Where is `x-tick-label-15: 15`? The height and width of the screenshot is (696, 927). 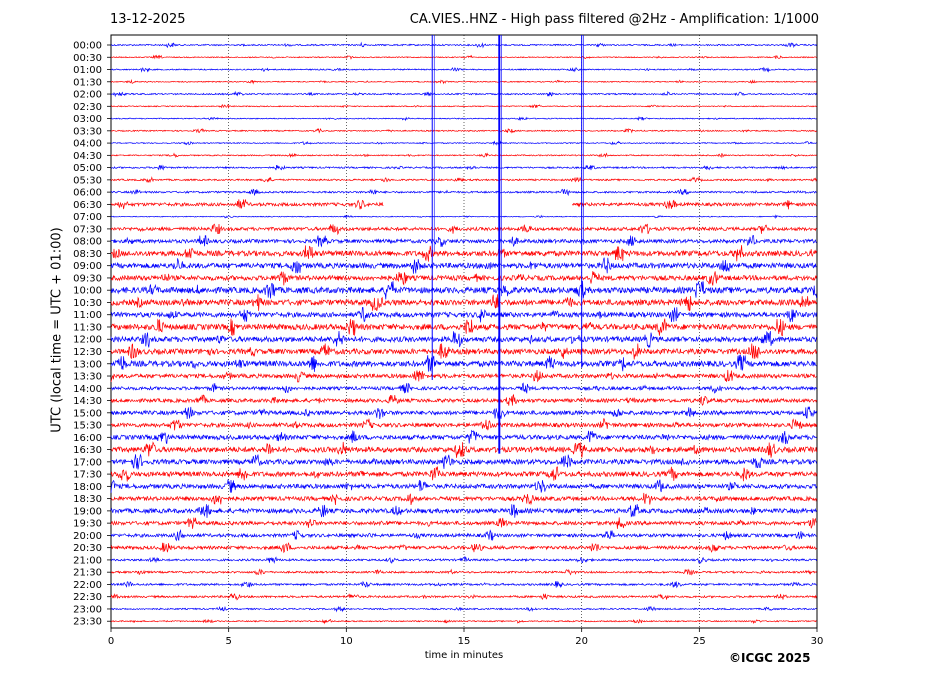 x-tick-label-15: 15 is located at coordinates (464, 641).